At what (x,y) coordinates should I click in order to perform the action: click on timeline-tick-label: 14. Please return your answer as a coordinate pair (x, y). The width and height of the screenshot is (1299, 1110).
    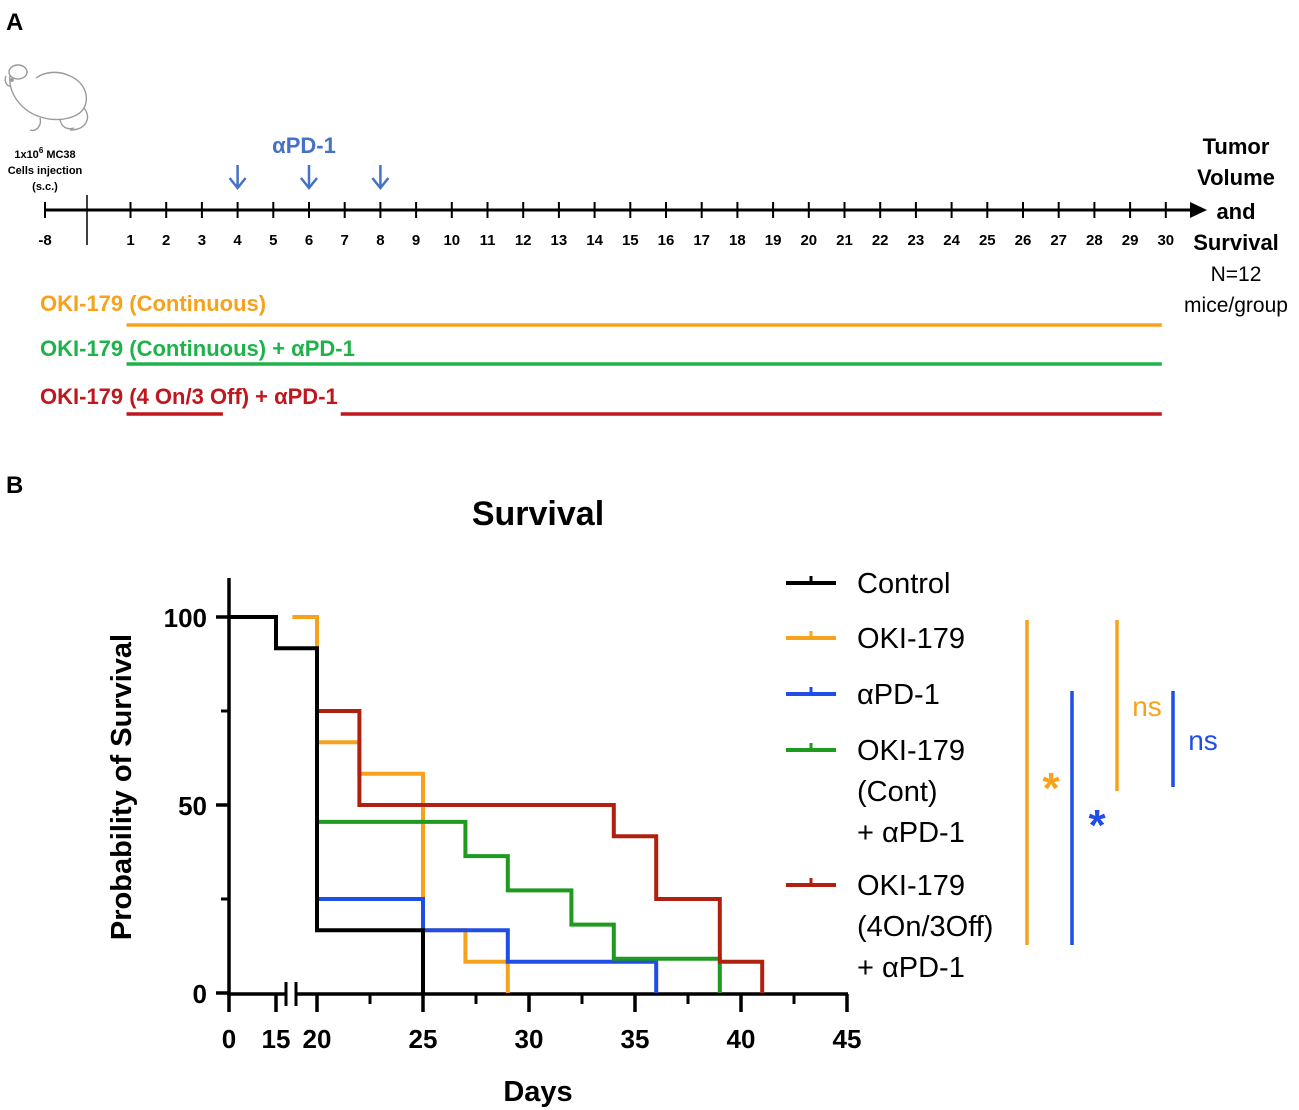
    Looking at the image, I should click on (594, 240).